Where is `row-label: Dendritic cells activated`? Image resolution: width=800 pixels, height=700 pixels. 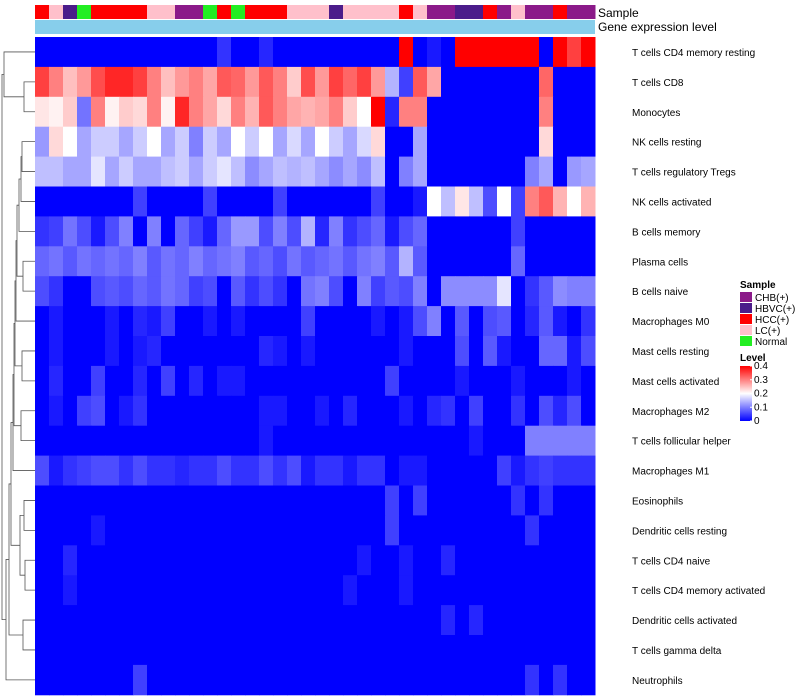
row-label: Dendritic cells activated is located at coordinates (684, 621).